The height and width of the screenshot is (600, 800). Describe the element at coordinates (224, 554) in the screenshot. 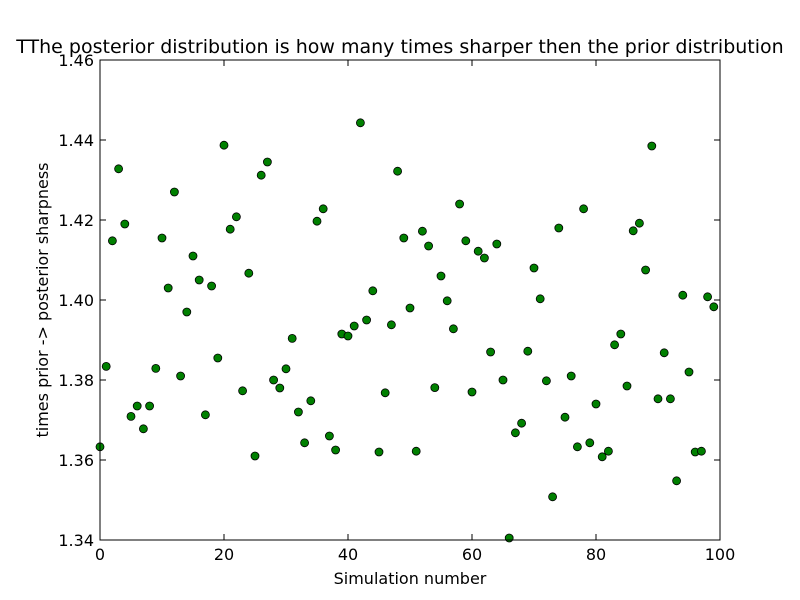

I see `x-tick-label: 20` at that location.